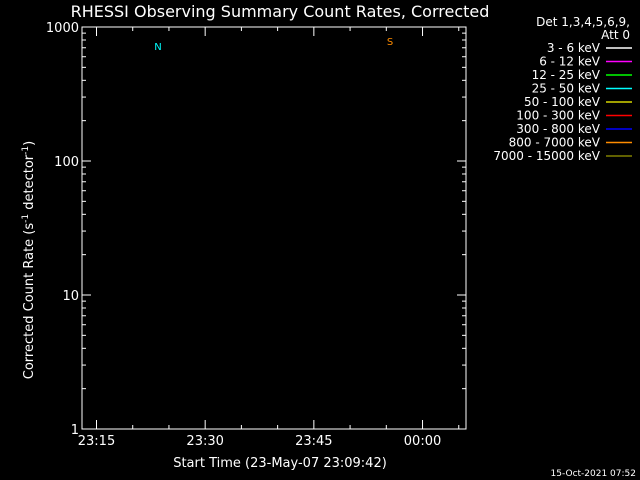  I want to click on x-tick-label-2: 23:45, so click(313, 441).